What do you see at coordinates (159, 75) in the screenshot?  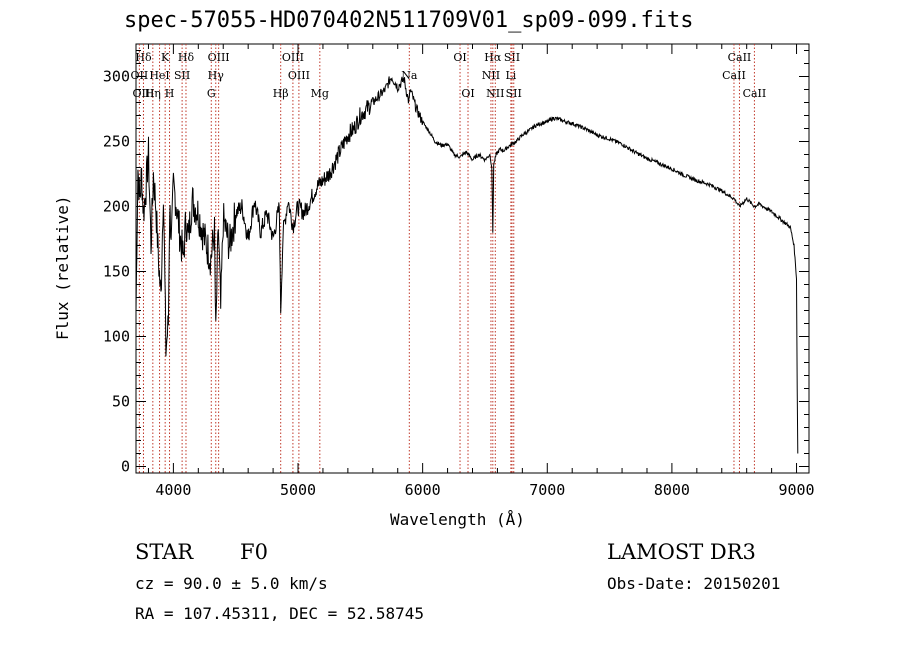 I see `line-label: HeI` at bounding box center [159, 75].